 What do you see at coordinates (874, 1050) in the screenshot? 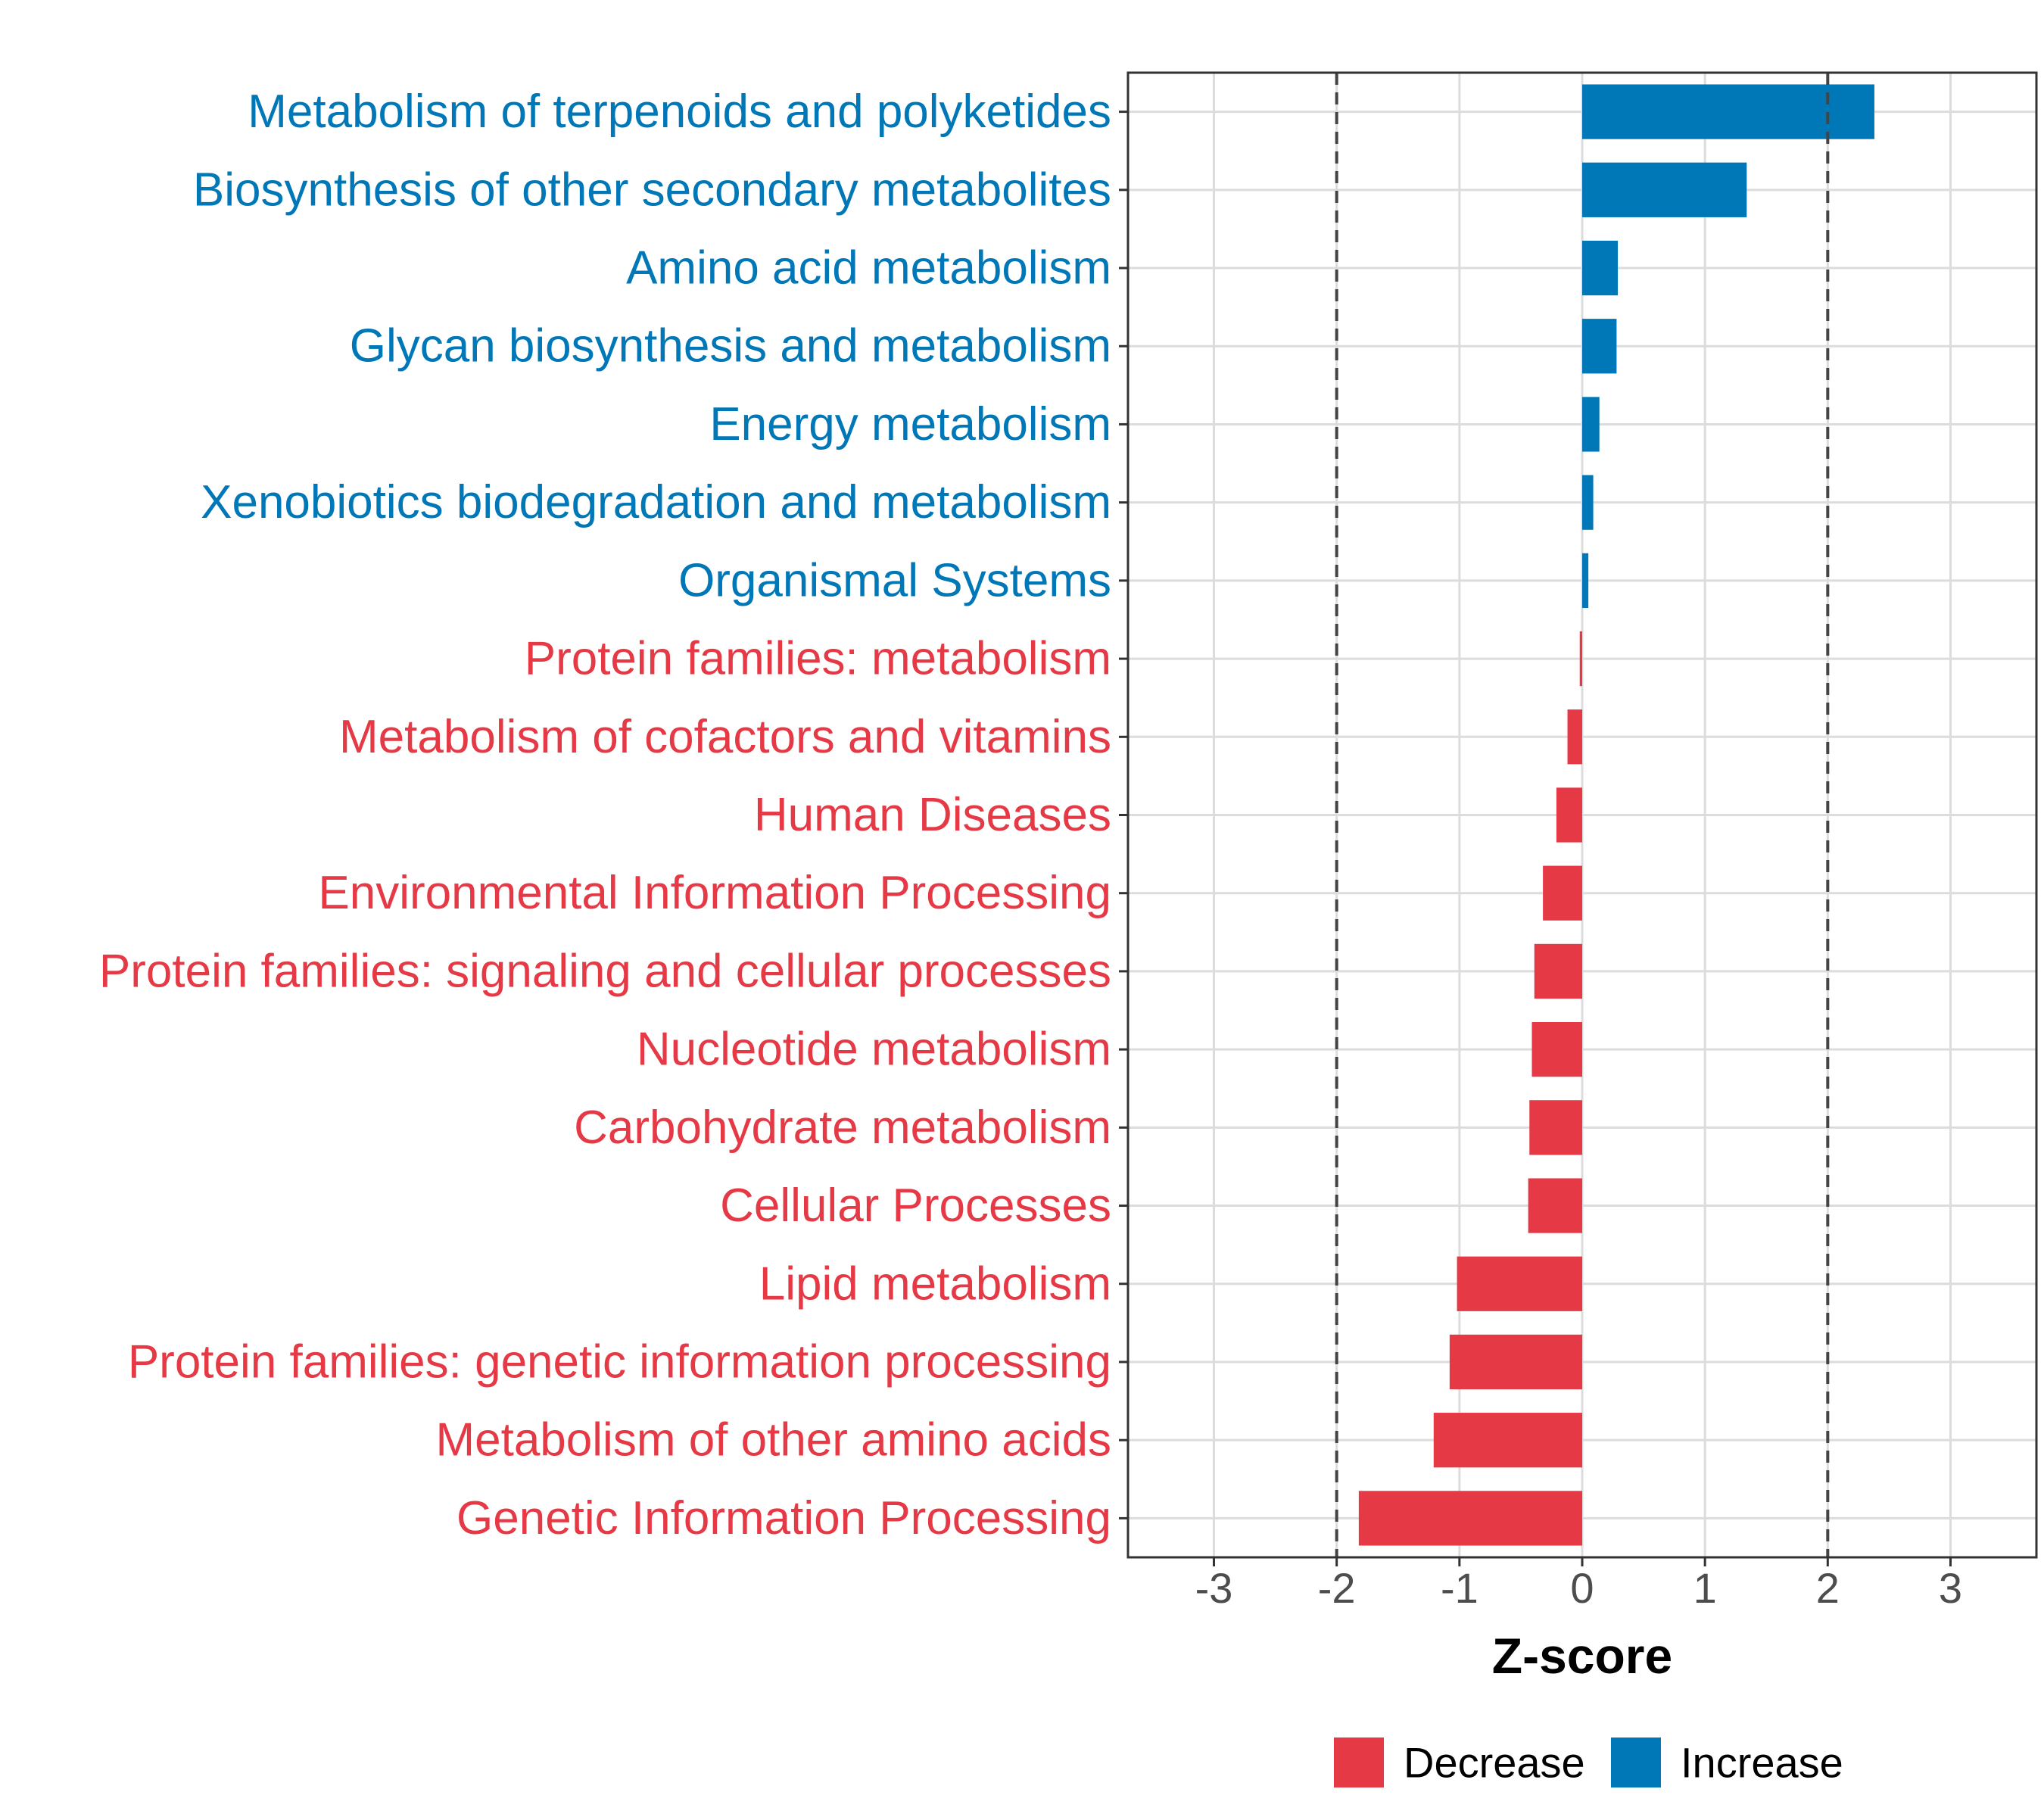
I see `category-label: Nucleotide metabolism` at bounding box center [874, 1050].